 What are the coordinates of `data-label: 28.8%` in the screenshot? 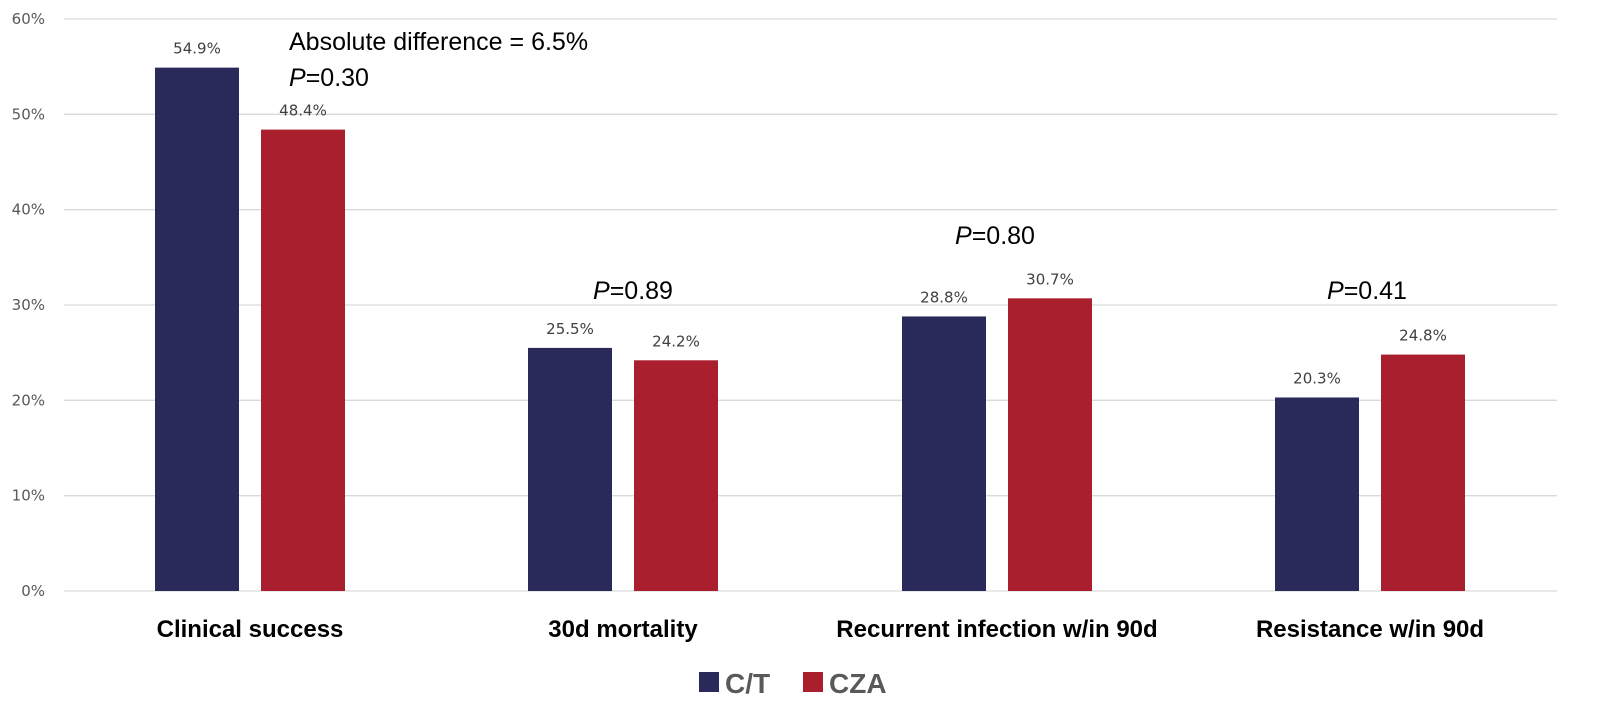 It's located at (944, 297).